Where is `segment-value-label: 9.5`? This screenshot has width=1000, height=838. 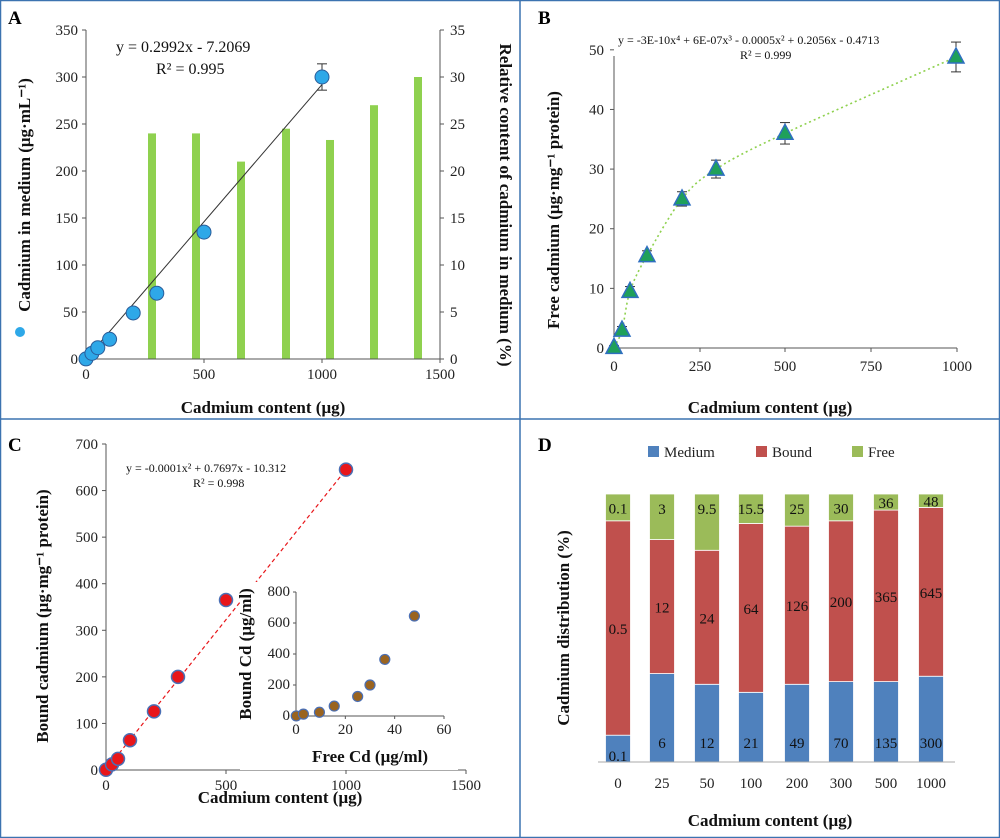
segment-value-label: 9.5 is located at coordinates (707, 510).